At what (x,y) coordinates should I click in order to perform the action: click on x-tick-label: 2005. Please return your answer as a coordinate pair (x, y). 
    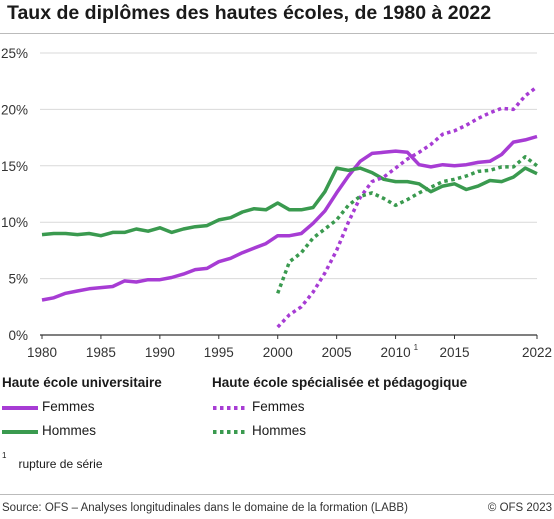
    Looking at the image, I should click on (337, 352).